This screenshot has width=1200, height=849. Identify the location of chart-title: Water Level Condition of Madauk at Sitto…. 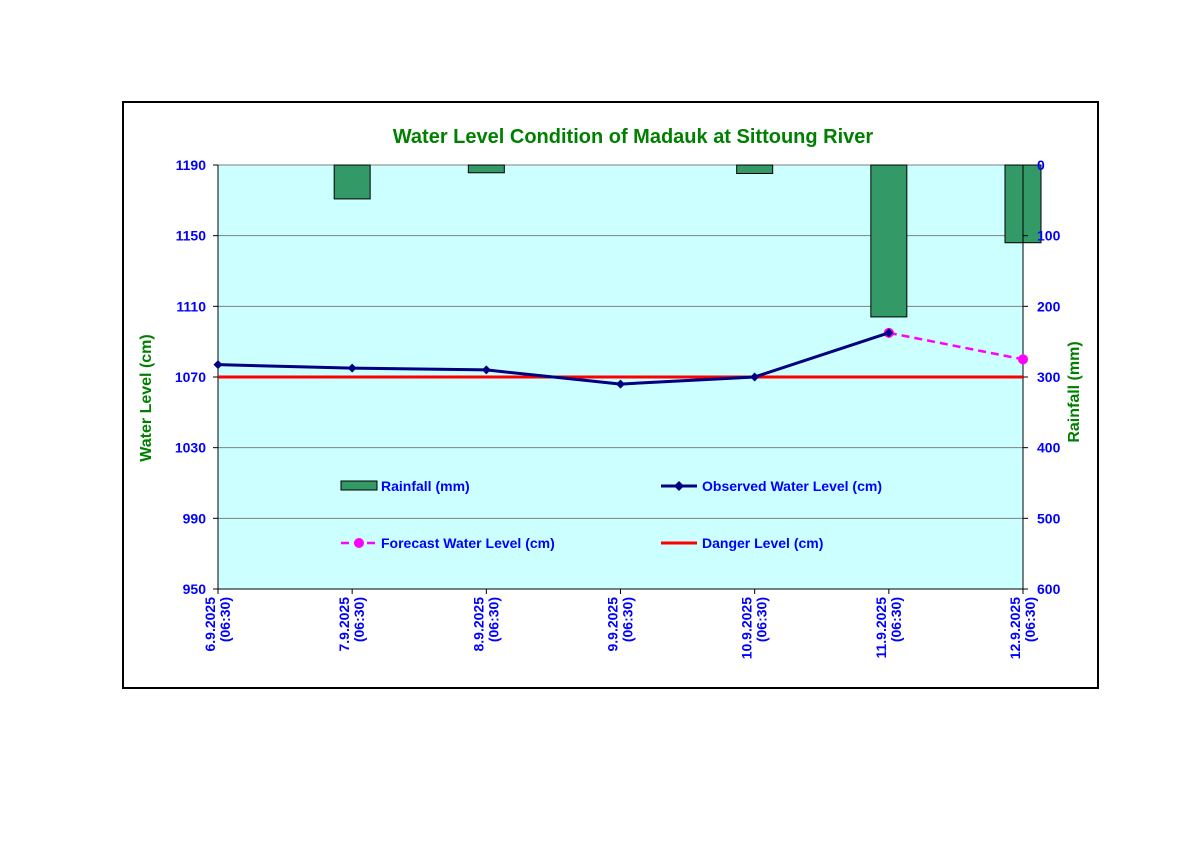
(633, 137).